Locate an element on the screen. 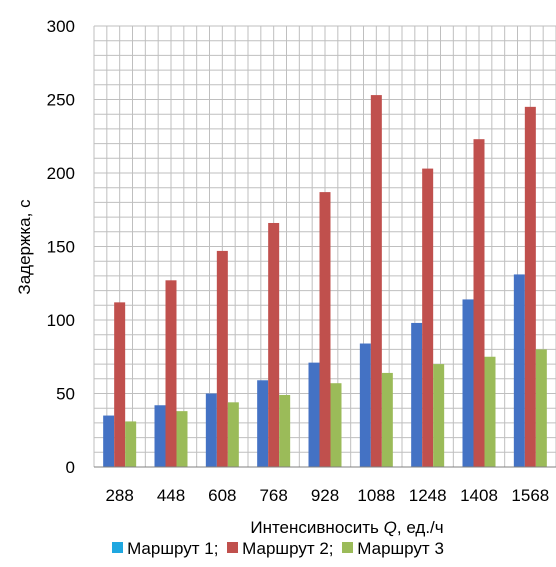  y-tick-label: 200 is located at coordinates (61, 173).